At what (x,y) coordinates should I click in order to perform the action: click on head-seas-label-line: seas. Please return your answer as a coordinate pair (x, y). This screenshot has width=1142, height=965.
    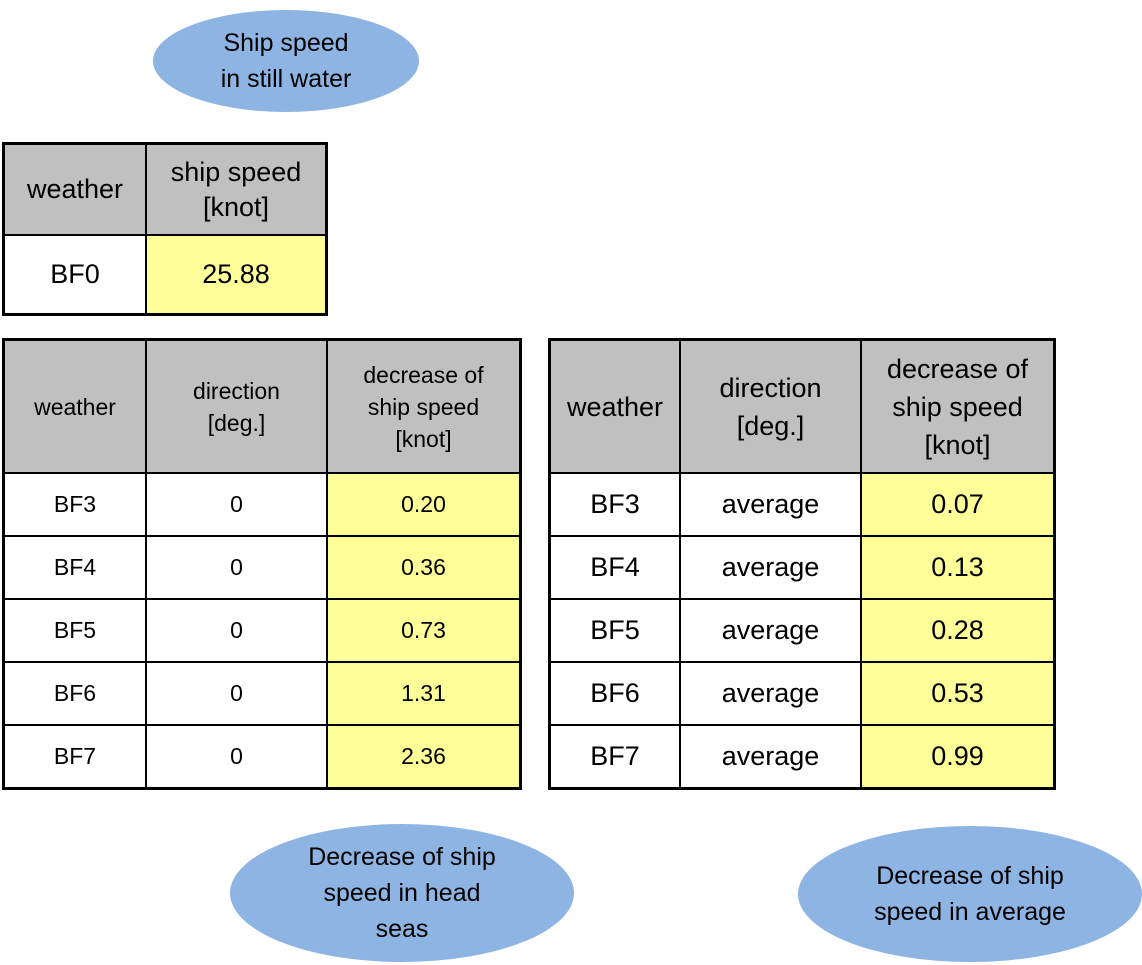
    Looking at the image, I should click on (402, 929).